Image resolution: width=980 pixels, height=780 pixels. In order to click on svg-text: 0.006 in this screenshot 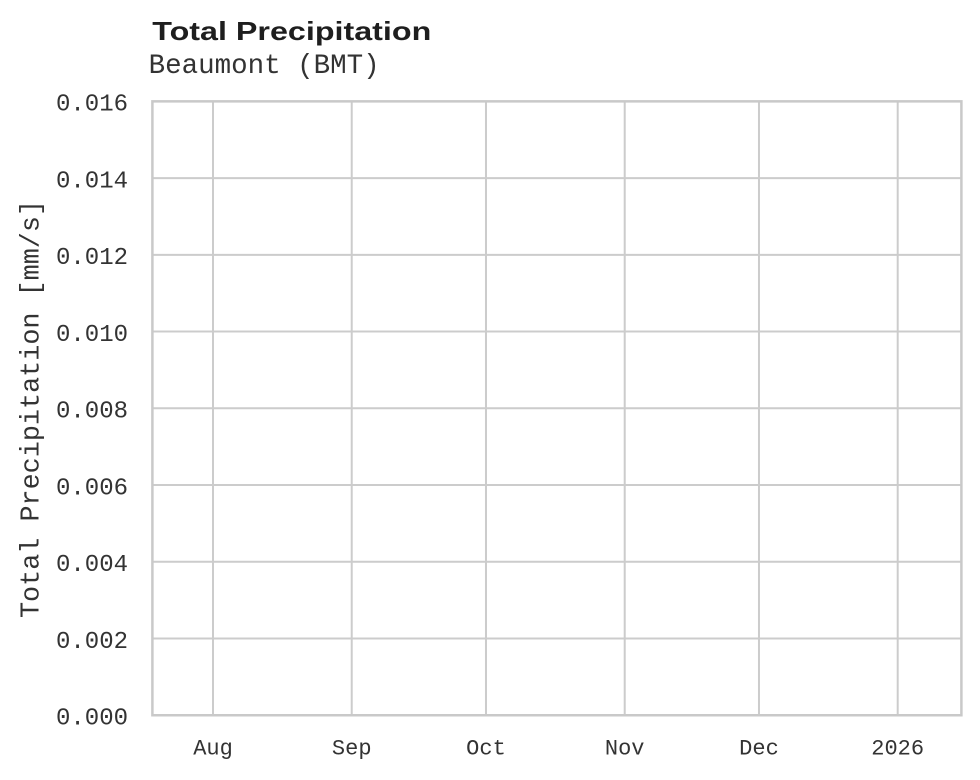, I will do `click(92, 488)`.